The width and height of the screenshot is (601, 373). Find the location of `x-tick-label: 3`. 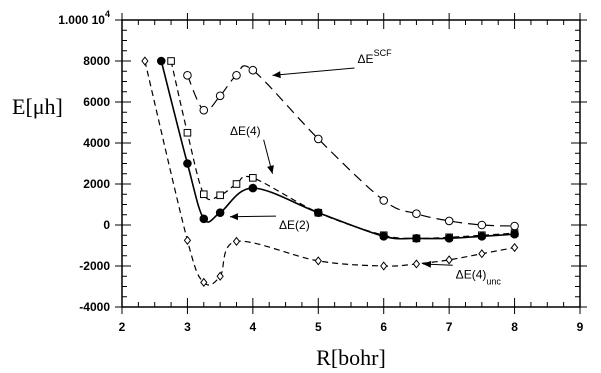

x-tick-label: 3 is located at coordinates (187, 327).